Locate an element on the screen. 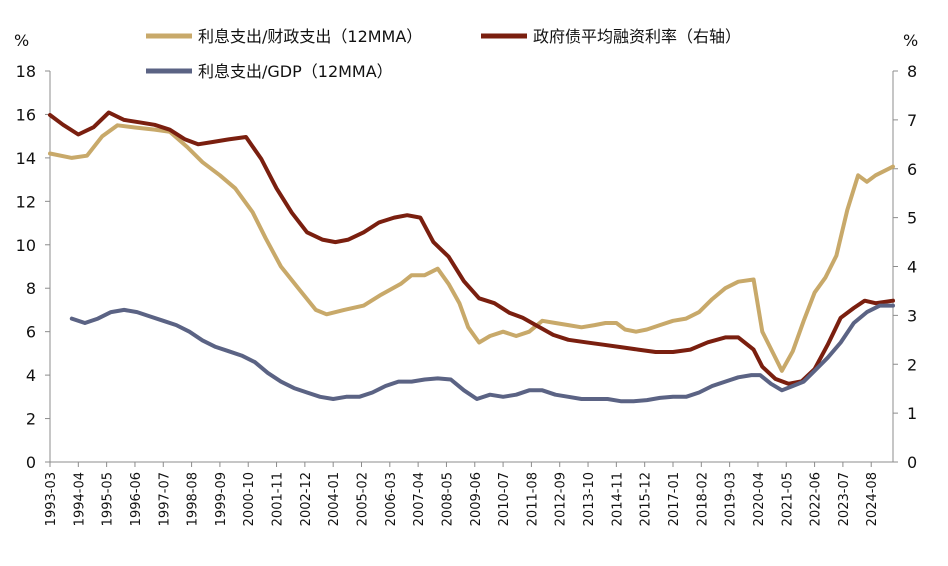 Image resolution: width=948 pixels, height=566 pixels. x-tick-label: 2013-10 is located at coordinates (589, 499).